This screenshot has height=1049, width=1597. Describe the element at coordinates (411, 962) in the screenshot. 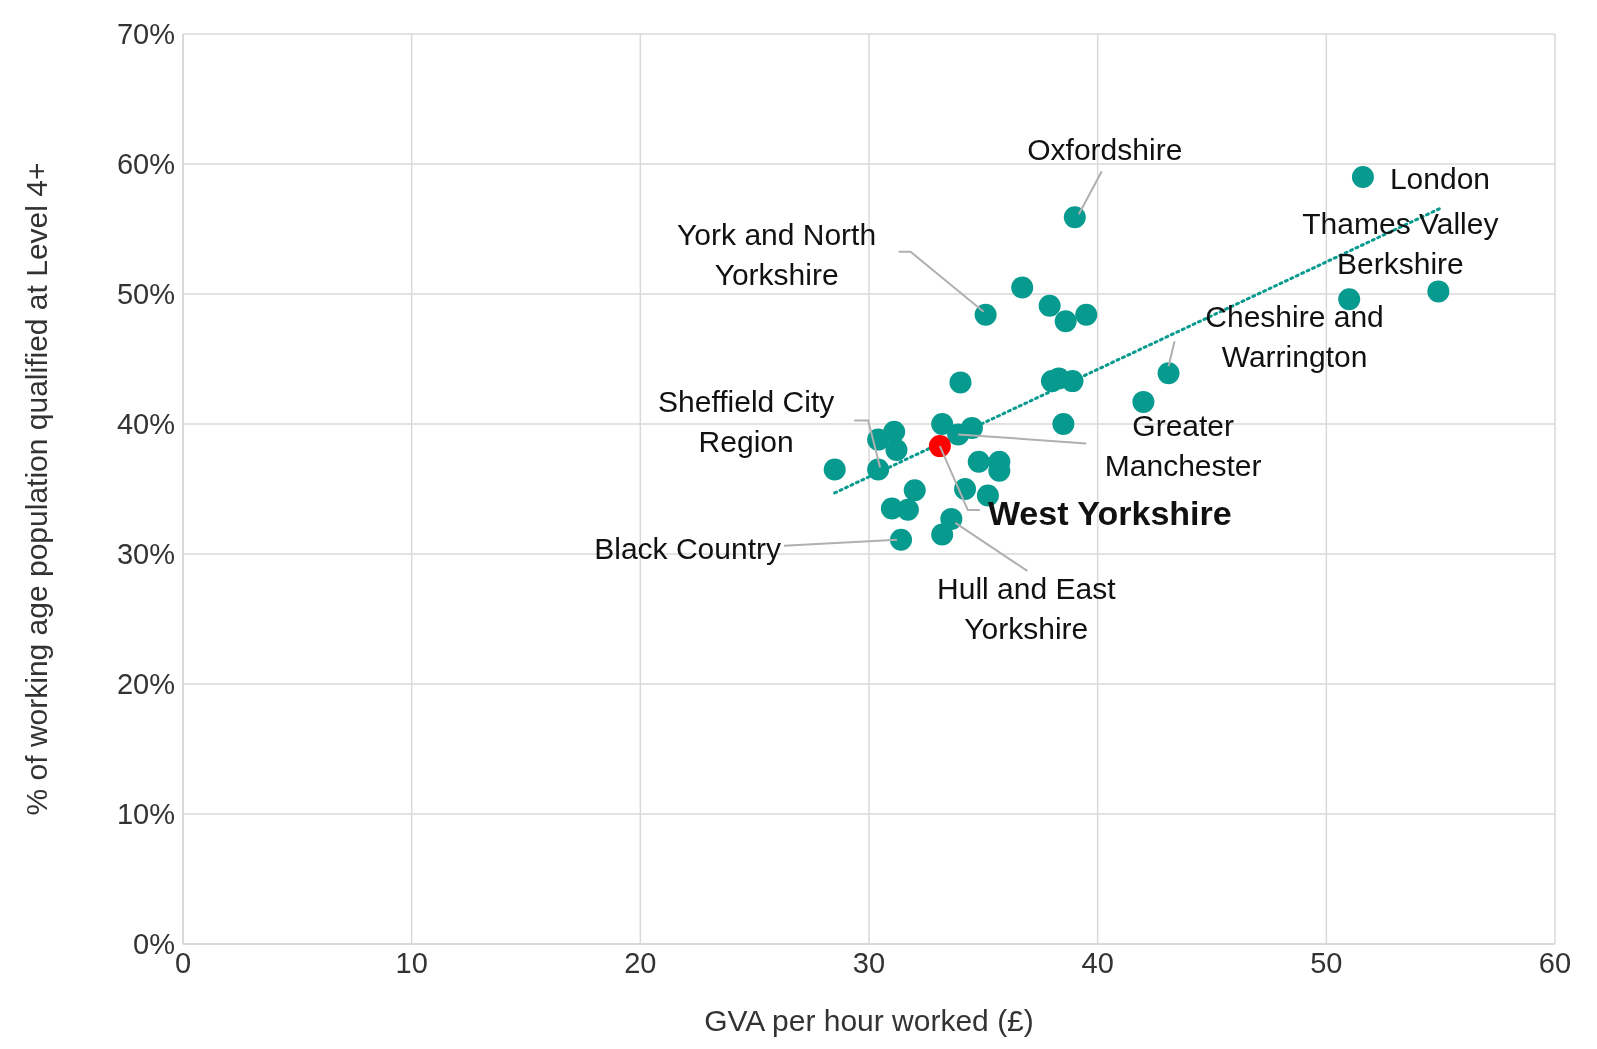

I see `x-tick-label: 10` at that location.